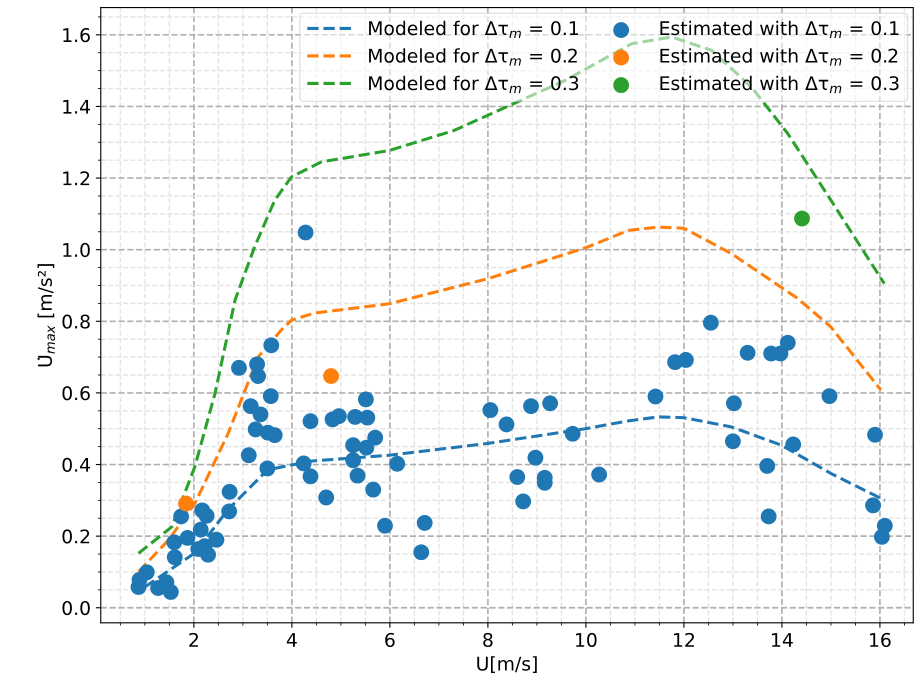  What do you see at coordinates (291, 640) in the screenshot?
I see `x-tick-label: 4` at bounding box center [291, 640].